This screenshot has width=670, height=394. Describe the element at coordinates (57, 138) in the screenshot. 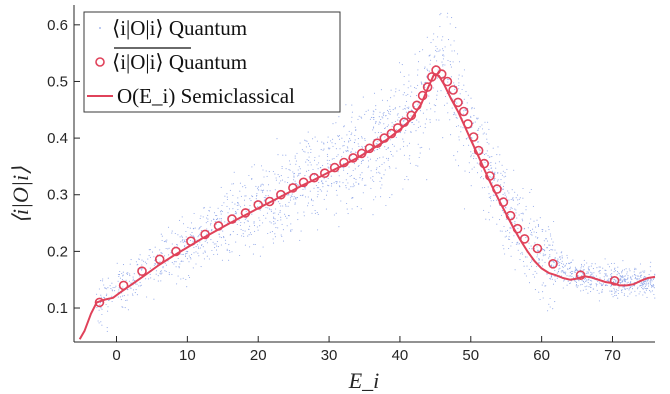

I see `y-tick-label: 0.4` at that location.